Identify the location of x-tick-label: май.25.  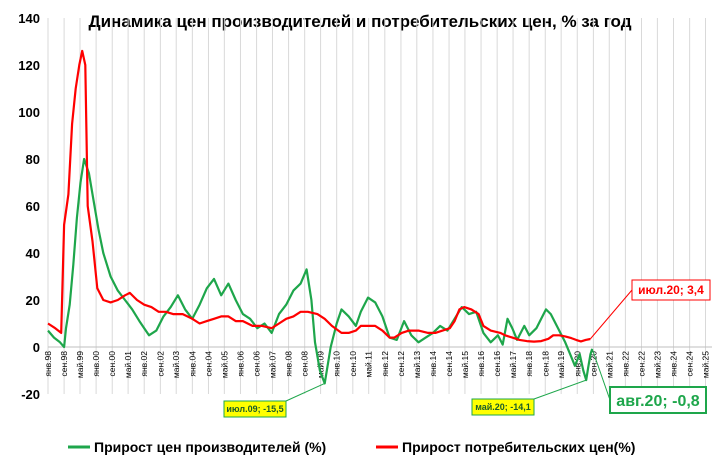
(706, 364).